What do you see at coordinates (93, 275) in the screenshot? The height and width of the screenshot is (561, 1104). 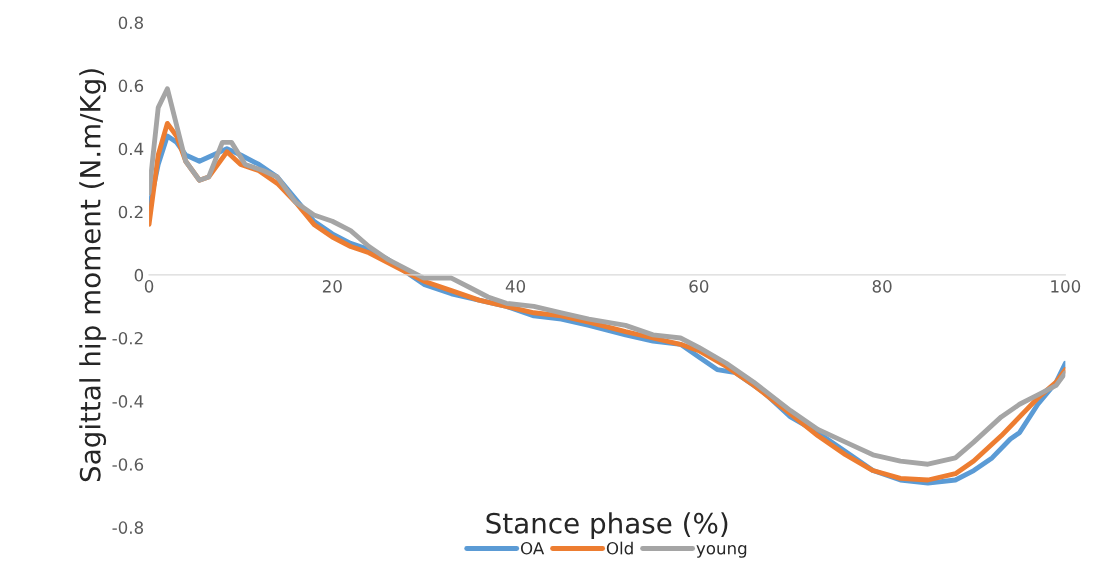 I see `y-axis-title: Sagittal hip moment (N.m/Kg)` at bounding box center [93, 275].